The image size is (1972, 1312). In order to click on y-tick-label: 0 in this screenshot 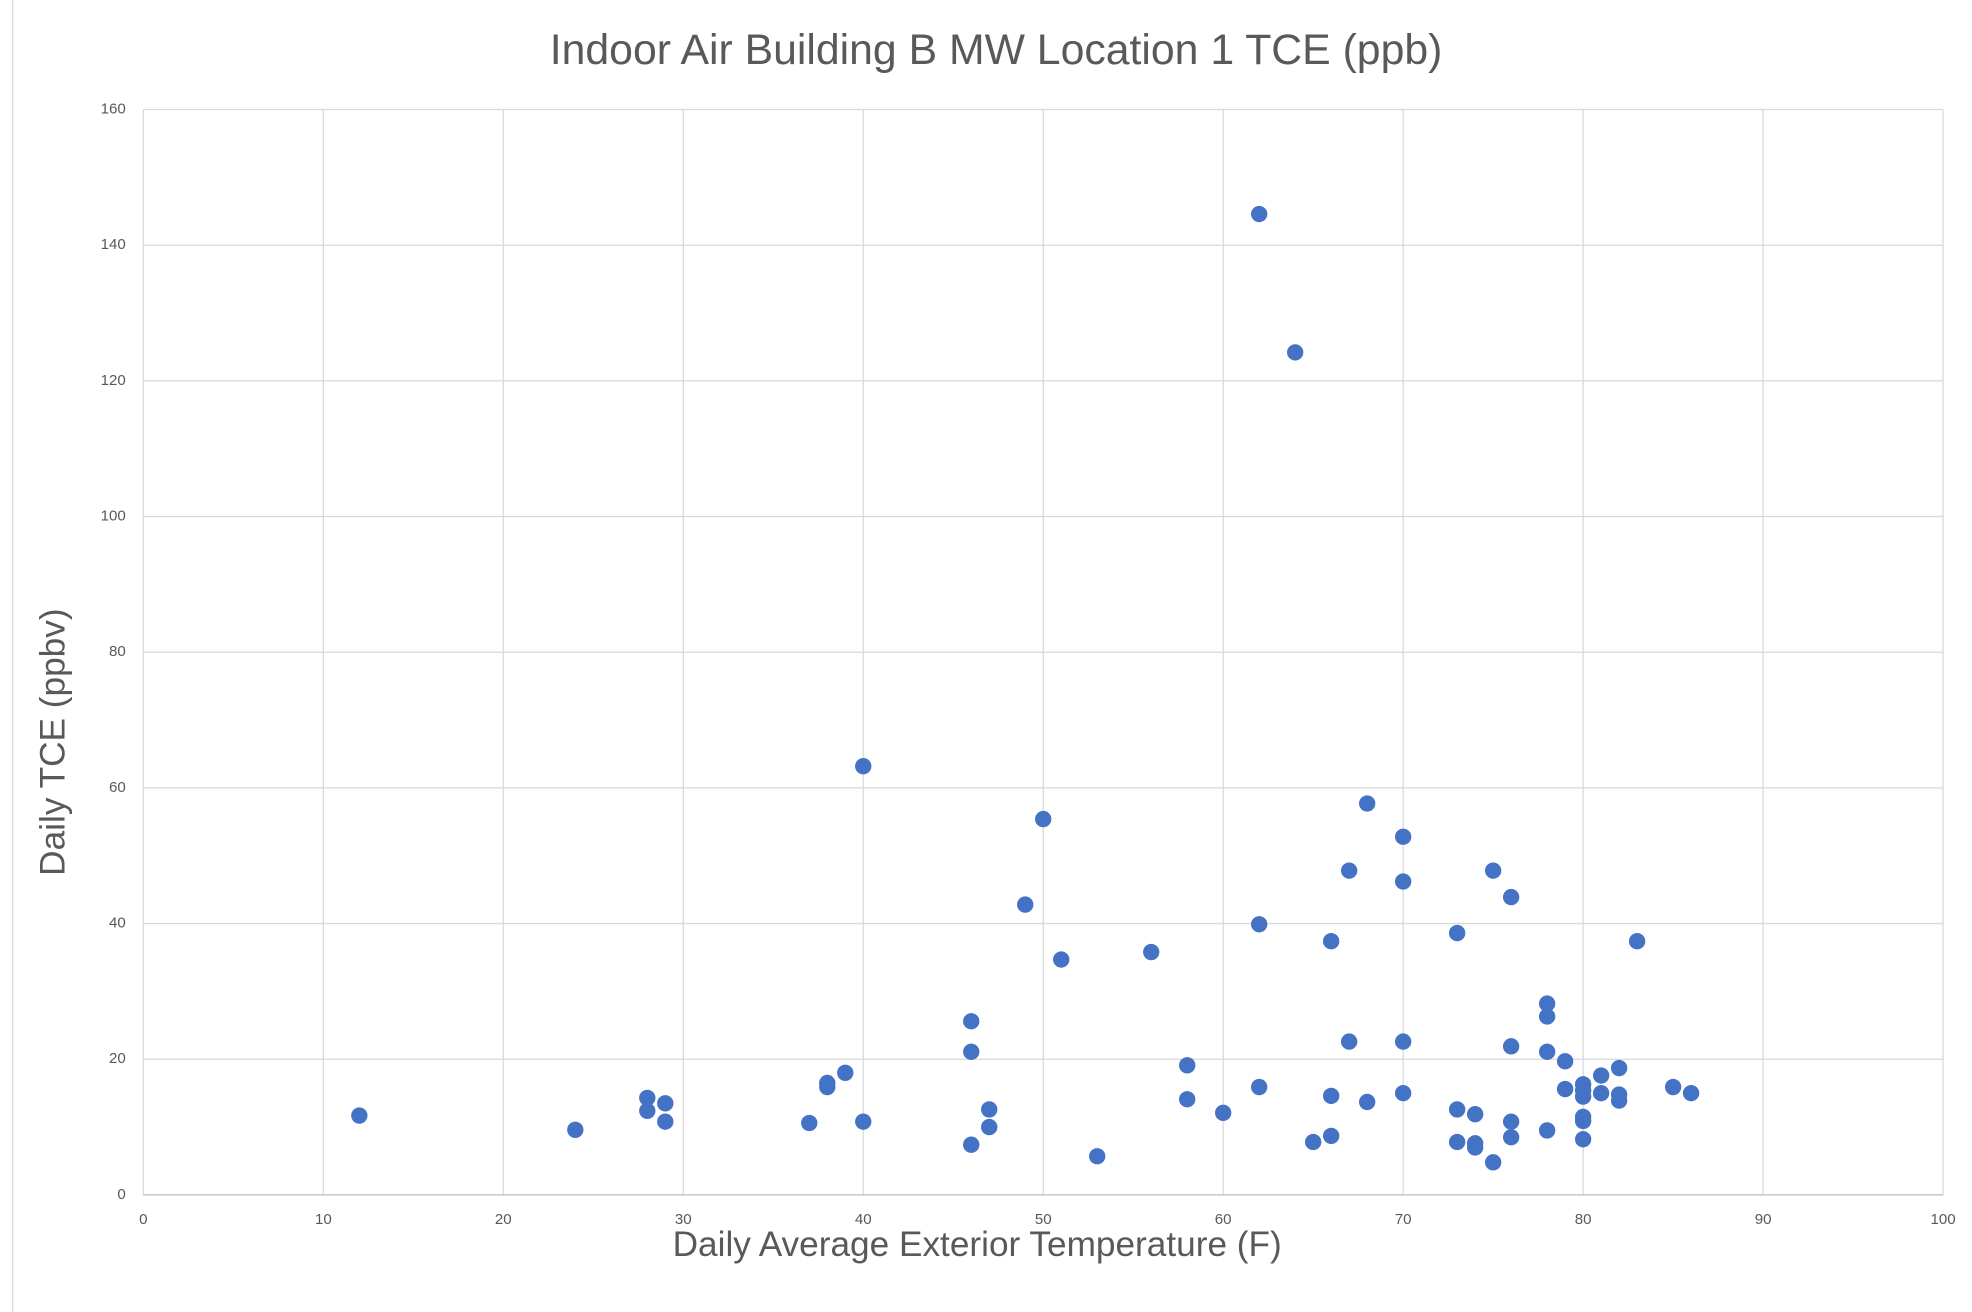, I will do `click(121, 1194)`.